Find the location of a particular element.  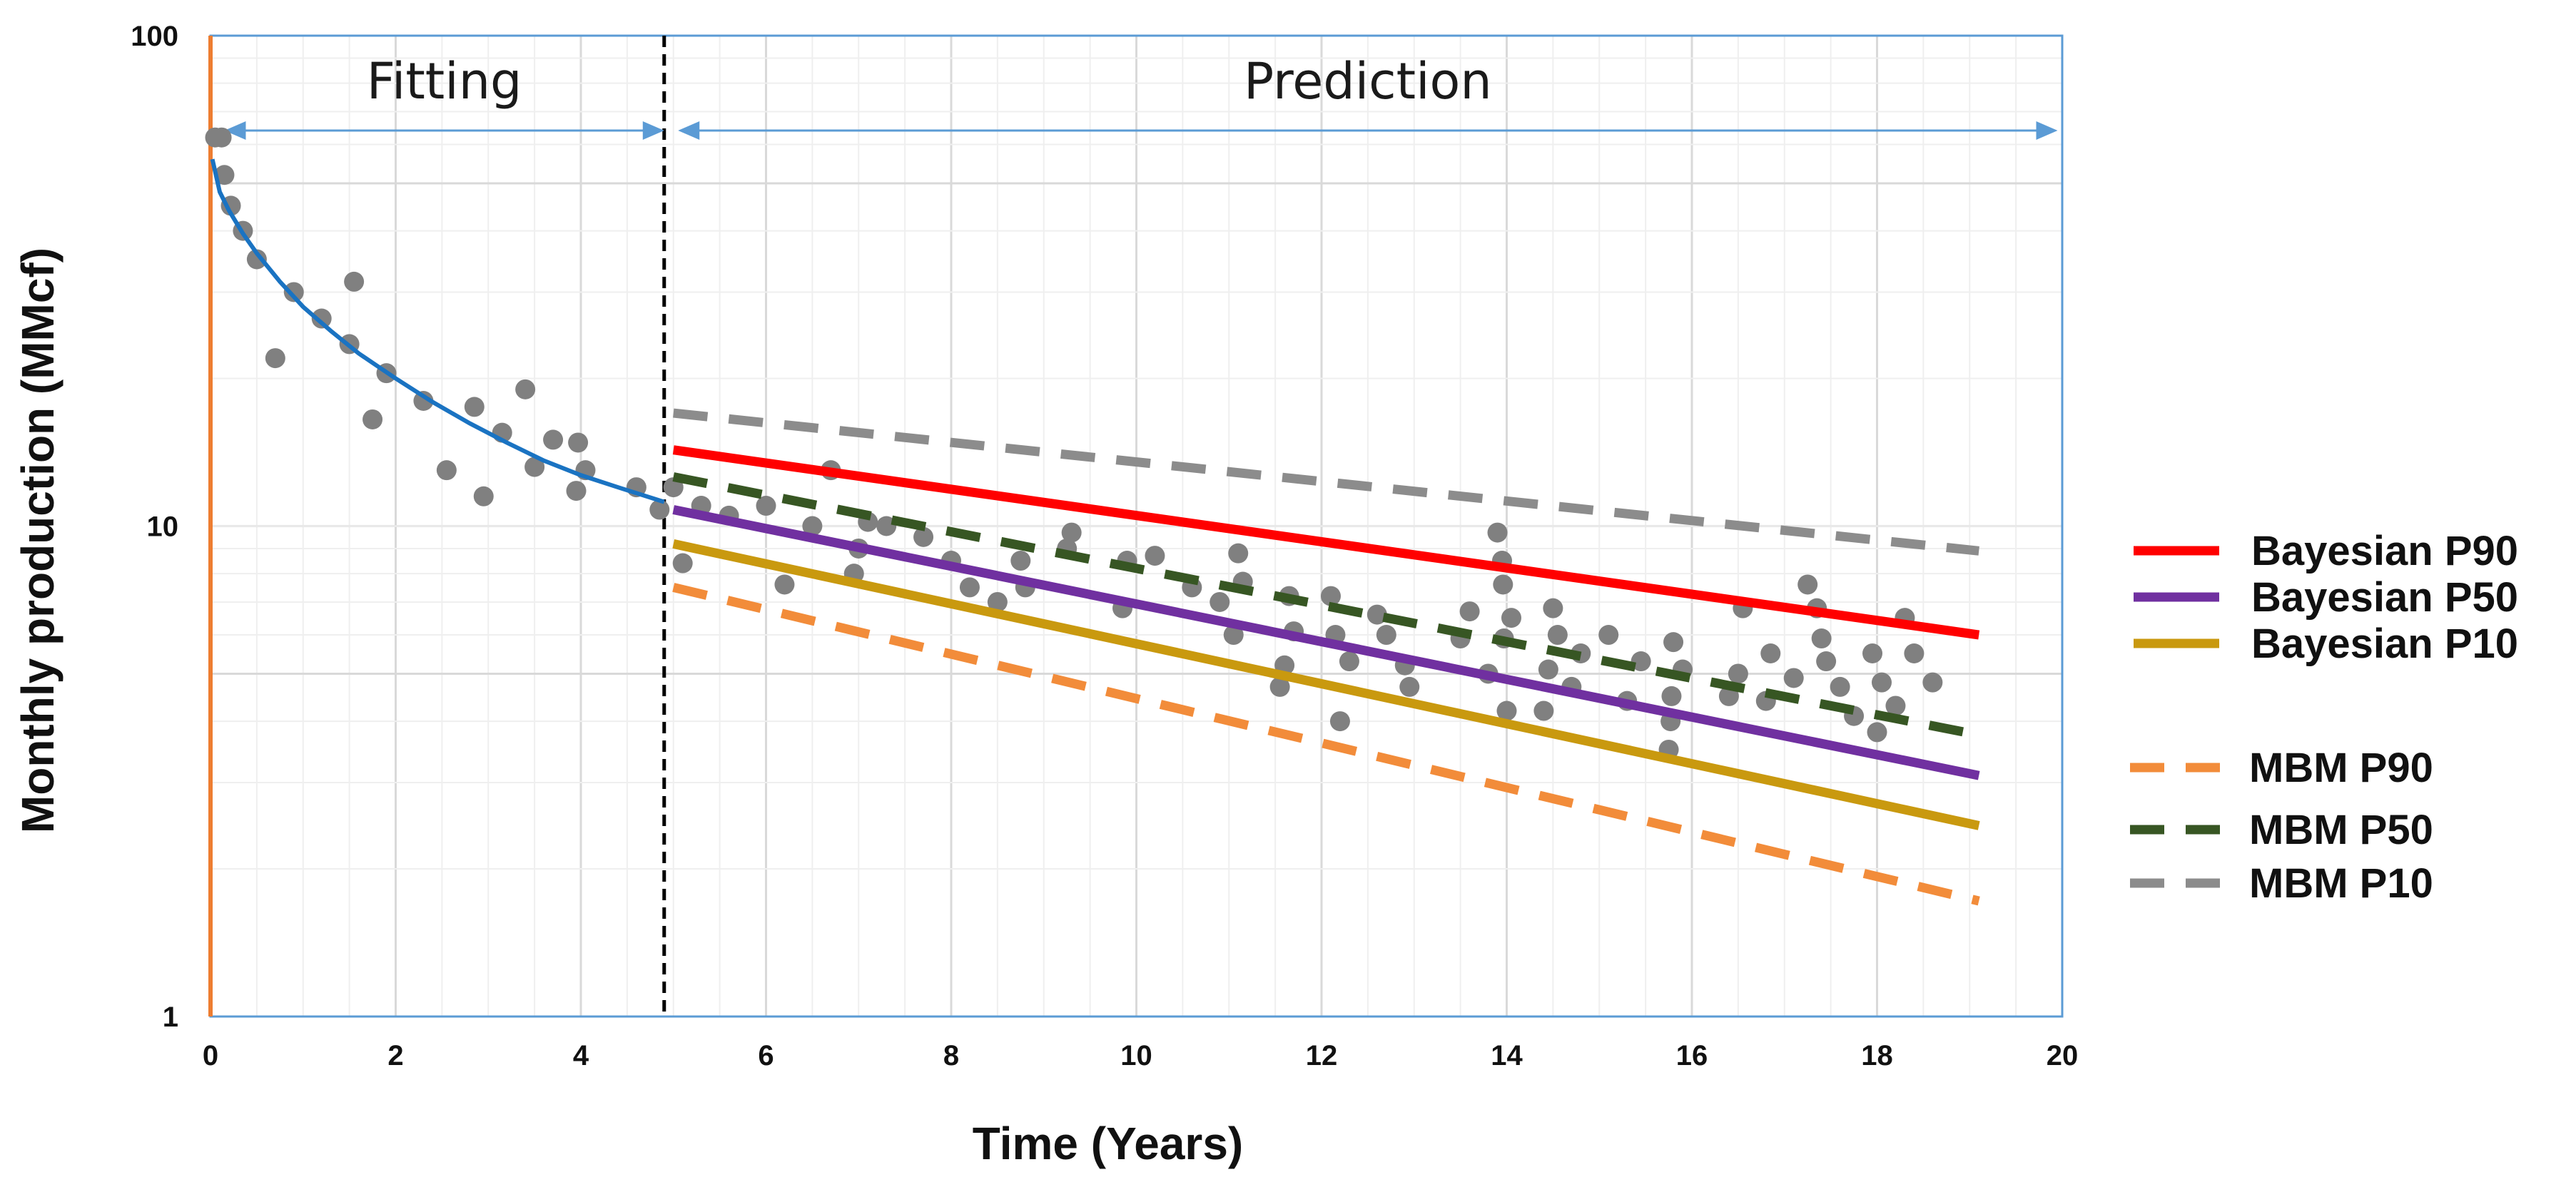

x-tick-labels: 0 2 4 6 8 10 12 14 16 18 20 is located at coordinates (1140, 1055).